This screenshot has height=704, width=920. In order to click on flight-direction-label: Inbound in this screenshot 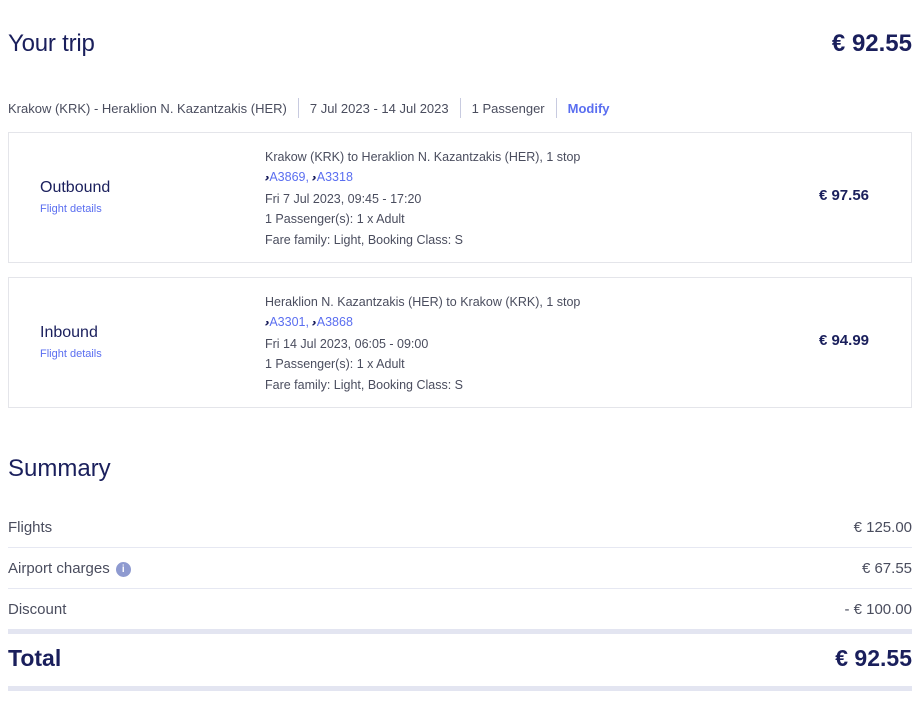, I will do `click(69, 332)`.